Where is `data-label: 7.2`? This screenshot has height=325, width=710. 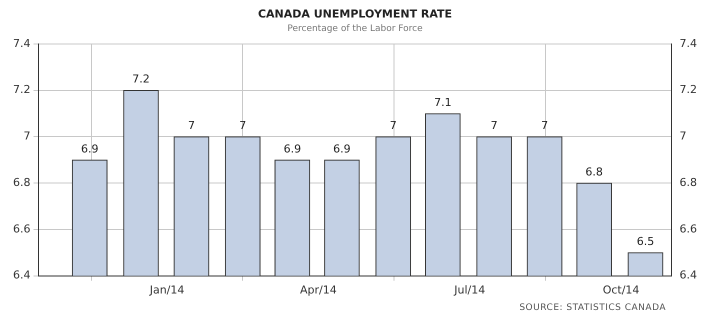
data-label: 7.2 is located at coordinates (141, 79).